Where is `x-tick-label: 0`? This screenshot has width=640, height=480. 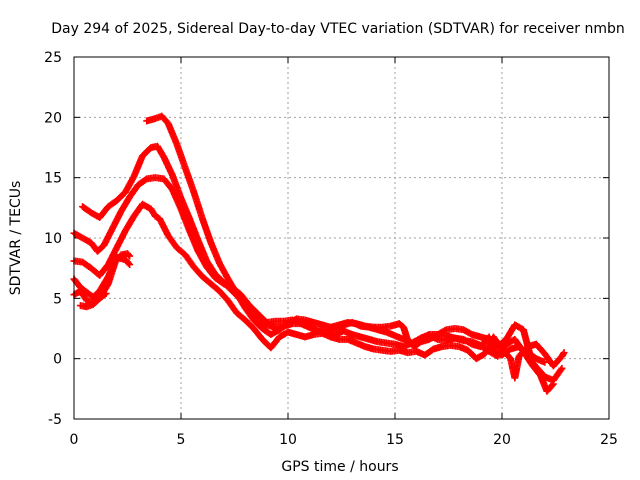 x-tick-label: 0 is located at coordinates (74, 440).